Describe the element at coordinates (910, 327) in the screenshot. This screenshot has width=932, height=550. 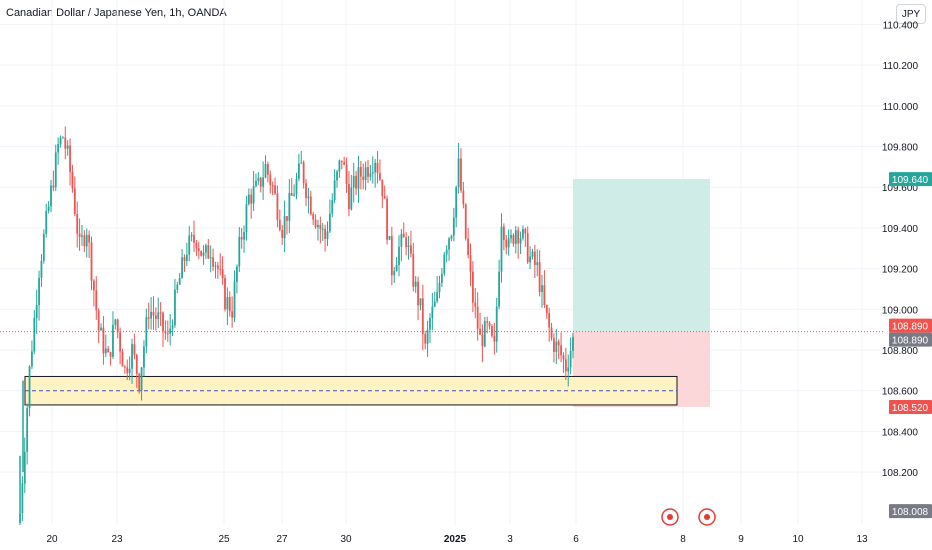
I see `last-price-badge-label: 108.890` at that location.